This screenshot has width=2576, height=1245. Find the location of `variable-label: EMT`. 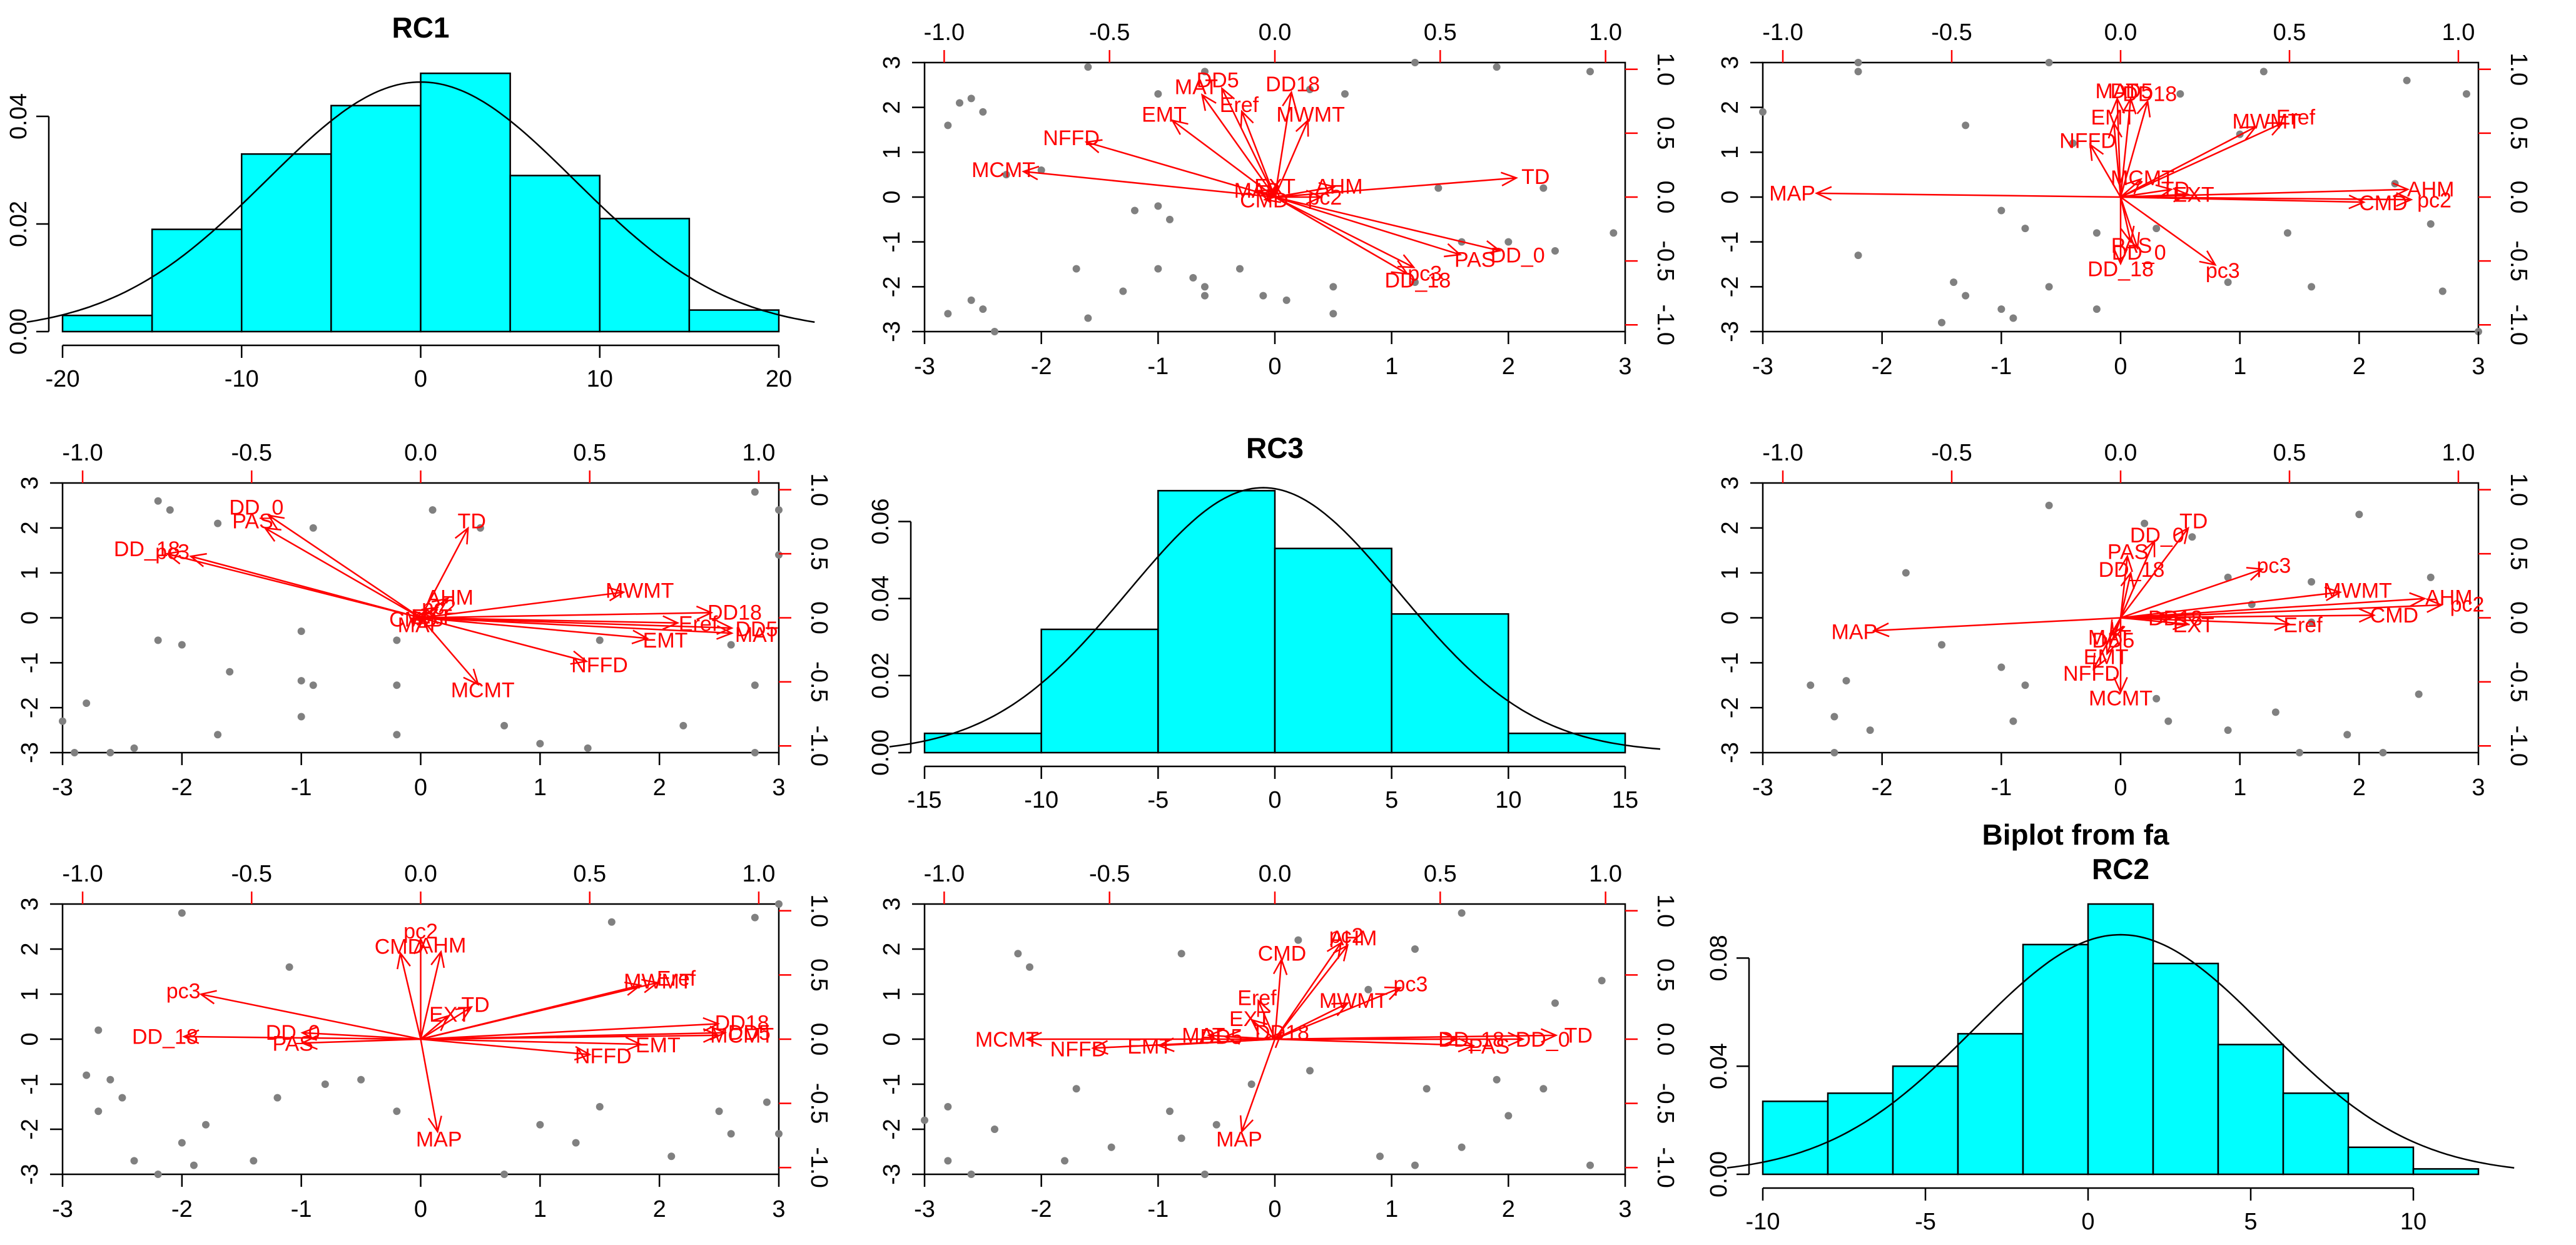

variable-label: EMT is located at coordinates (1164, 115).